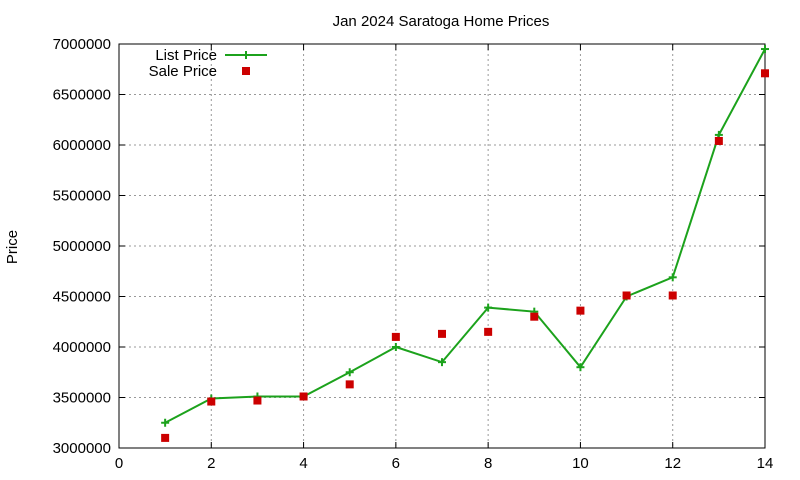  I want to click on x-tick-label: 10, so click(580, 463).